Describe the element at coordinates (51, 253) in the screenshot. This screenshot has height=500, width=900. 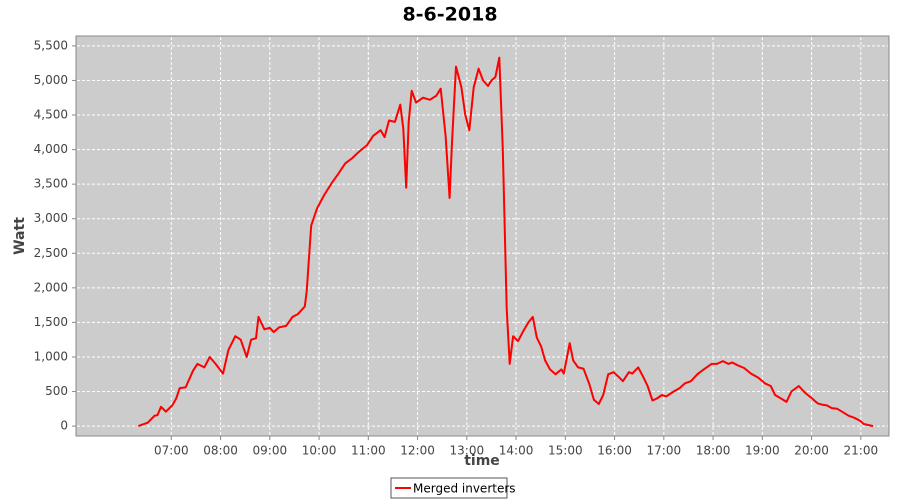
I see `y-tick-label: 2,500` at that location.